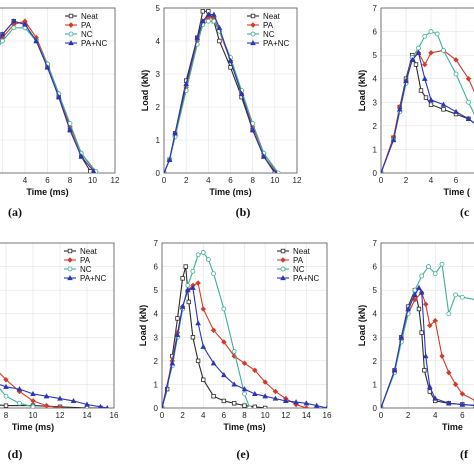 This screenshot has width=474, height=474. Describe the element at coordinates (6, 415) in the screenshot. I see `x-tick-label: 8` at that location.